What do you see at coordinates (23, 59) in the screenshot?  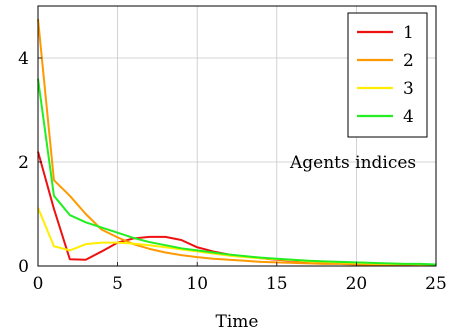 I see `y-tick-label: 4` at bounding box center [23, 59].